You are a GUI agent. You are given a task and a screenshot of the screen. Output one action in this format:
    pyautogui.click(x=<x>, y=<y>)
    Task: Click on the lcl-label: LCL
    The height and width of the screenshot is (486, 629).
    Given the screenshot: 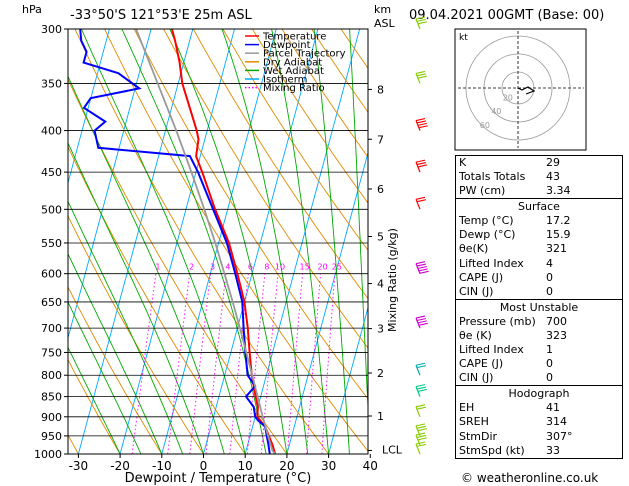 What is the action you would take?
    pyautogui.click(x=392, y=449)
    